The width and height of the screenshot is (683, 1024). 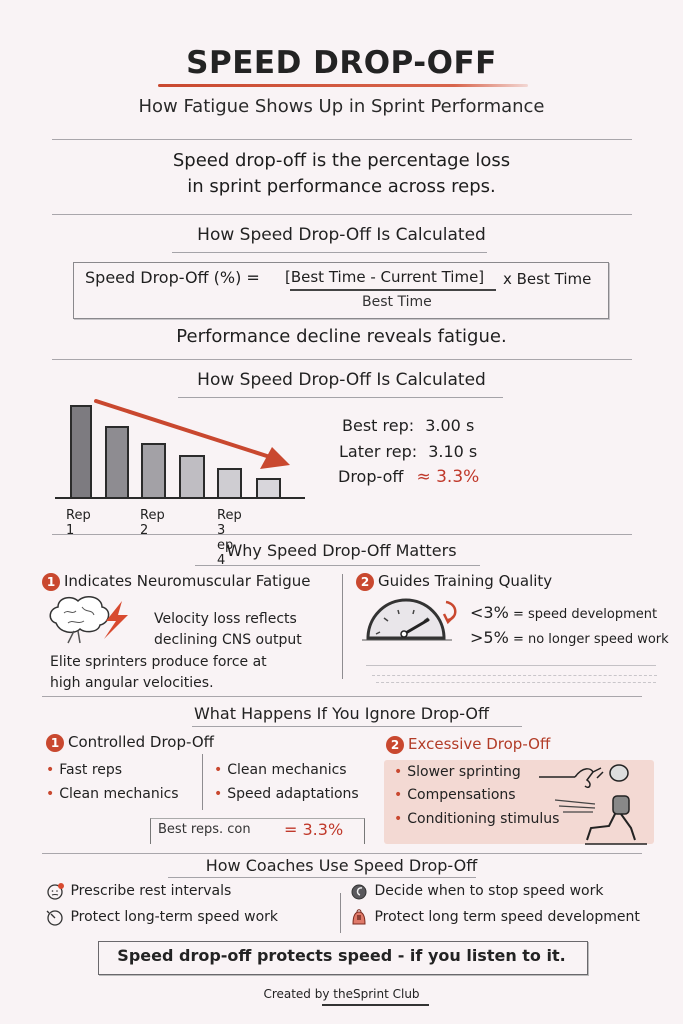 I want to click on formula-heading: How Speed Drop-Off Is Calculated, so click(x=341, y=235).